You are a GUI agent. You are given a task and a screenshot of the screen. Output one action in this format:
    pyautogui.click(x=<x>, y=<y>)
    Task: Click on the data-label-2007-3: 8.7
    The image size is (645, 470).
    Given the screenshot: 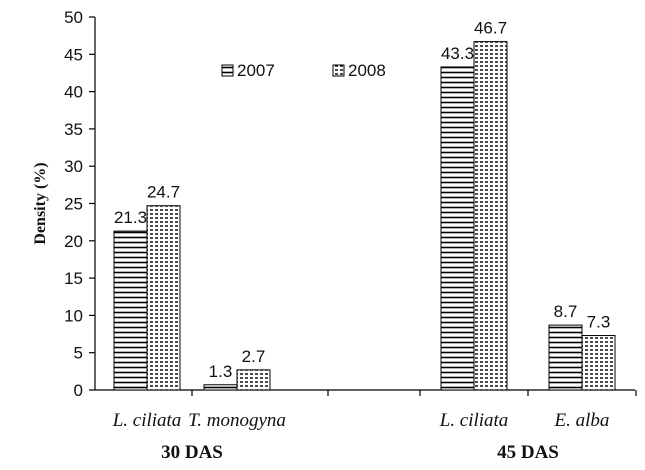 What is the action you would take?
    pyautogui.click(x=566, y=311)
    